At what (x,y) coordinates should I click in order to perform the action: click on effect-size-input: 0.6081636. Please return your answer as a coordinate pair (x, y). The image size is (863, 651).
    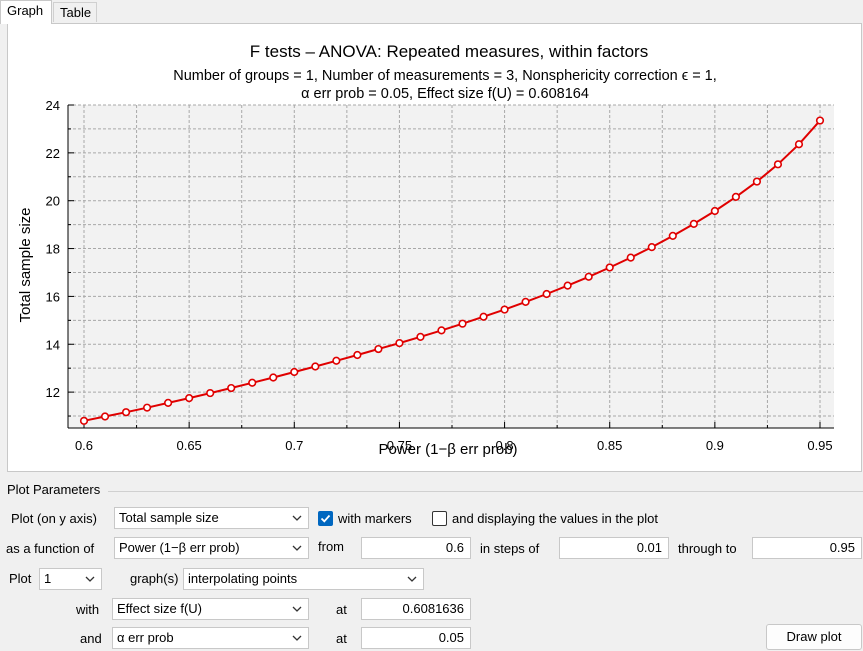
    Looking at the image, I should click on (416, 609).